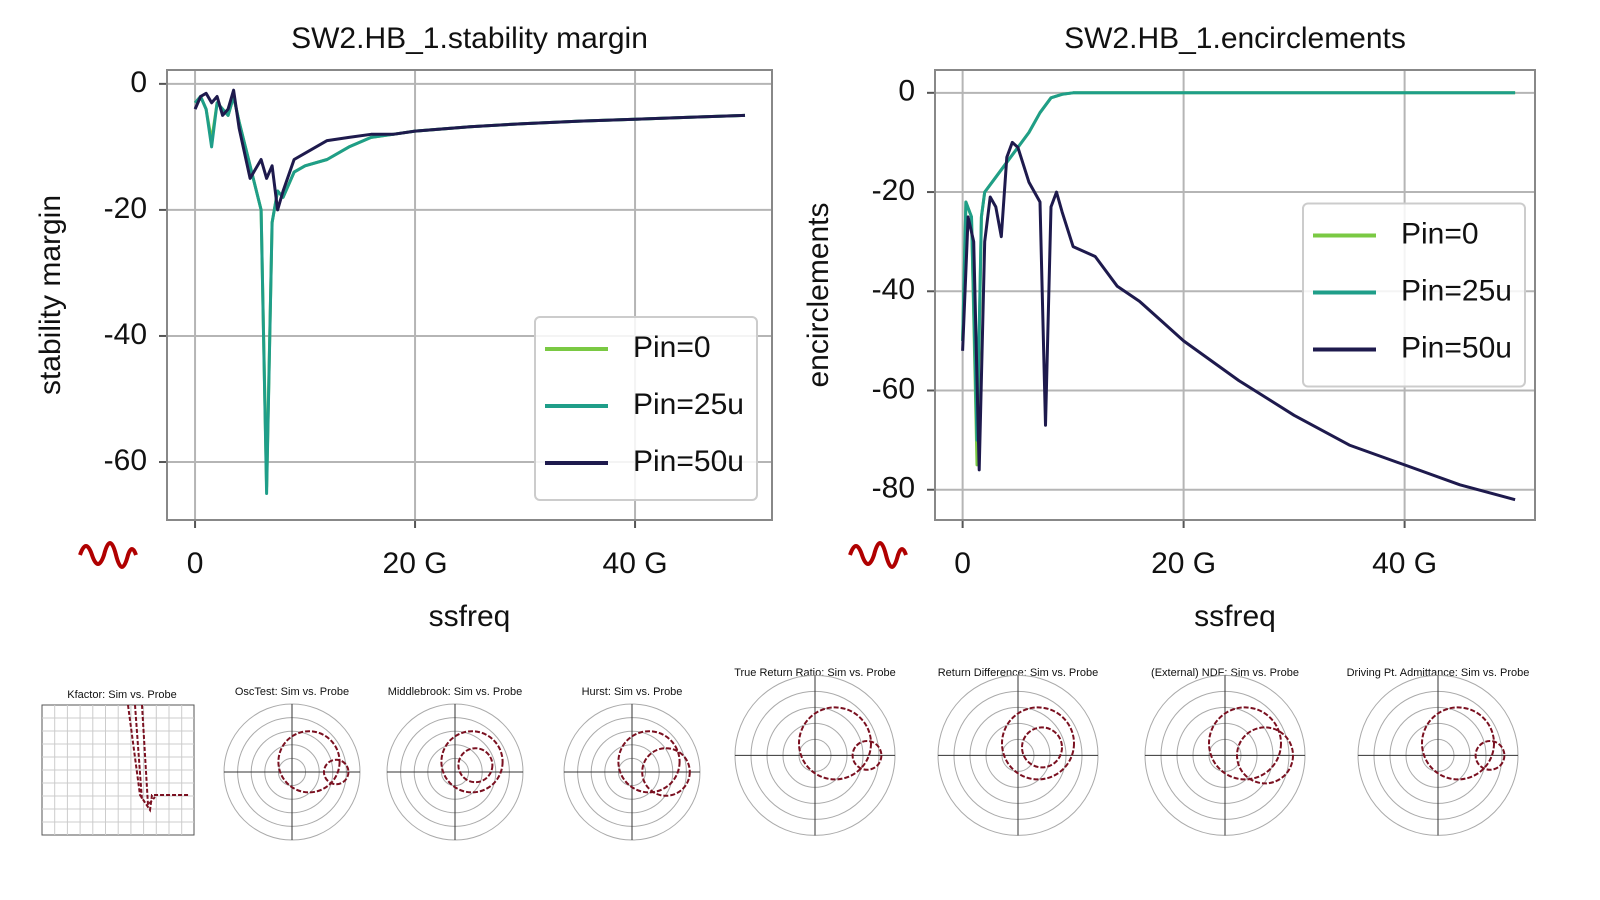  I want to click on thumbnail: True Return Ratio: Sim vs. Probe, so click(815, 751).